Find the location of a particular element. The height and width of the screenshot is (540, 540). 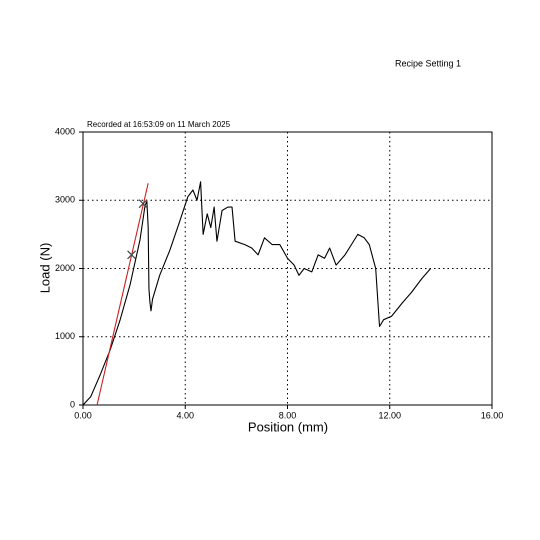

x-tick-label: 12.00 is located at coordinates (389, 415).